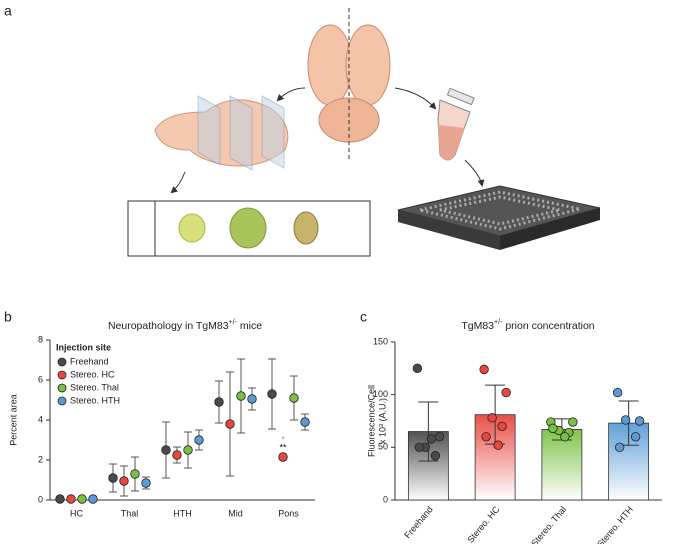  What do you see at coordinates (380, 394) in the screenshot?
I see `y-tick-label: 100` at bounding box center [380, 394].